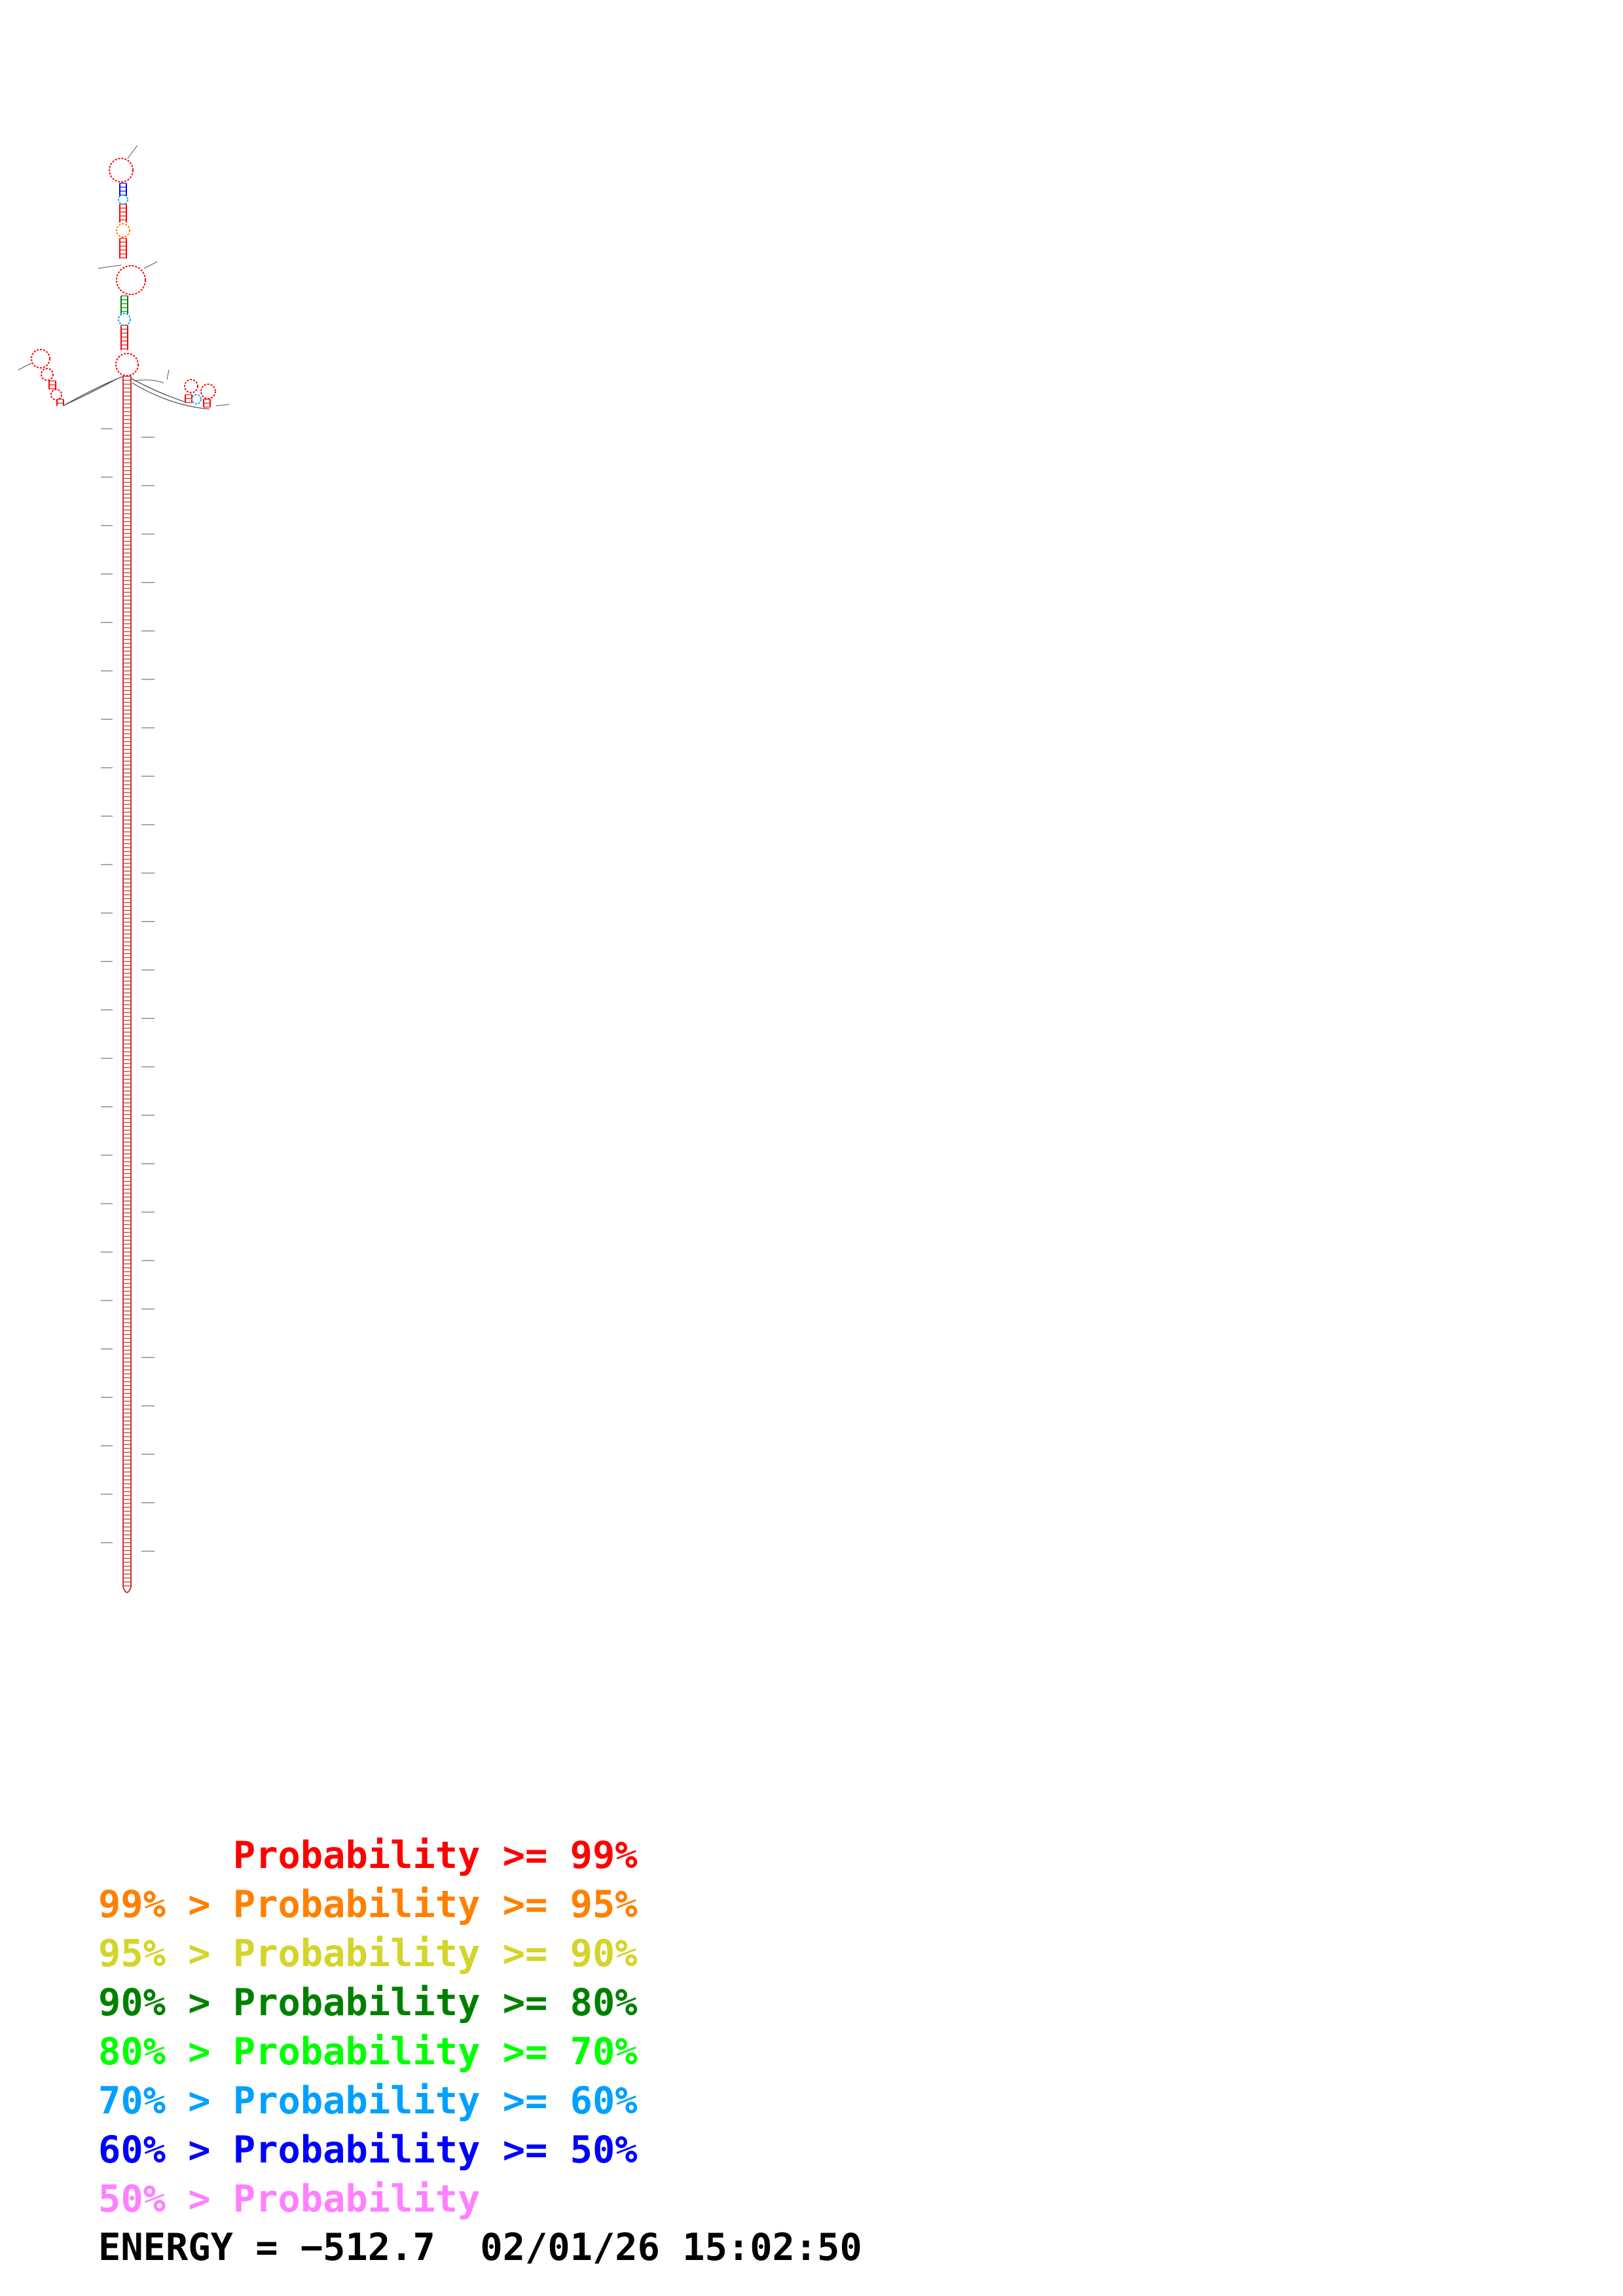  Describe the element at coordinates (368, 2101) in the screenshot. I see `legend-line: 70% > Probability >= 60%` at that location.